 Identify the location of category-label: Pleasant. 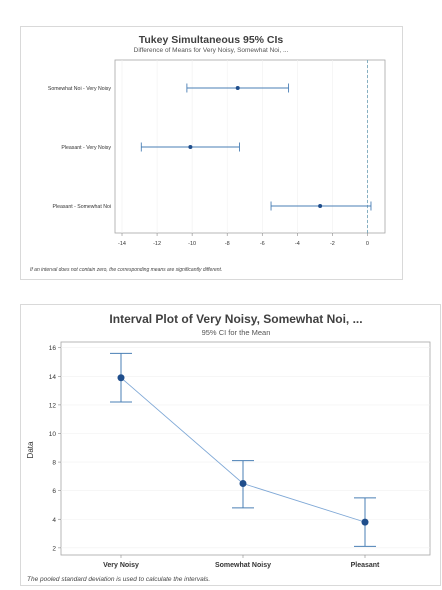
(365, 565).